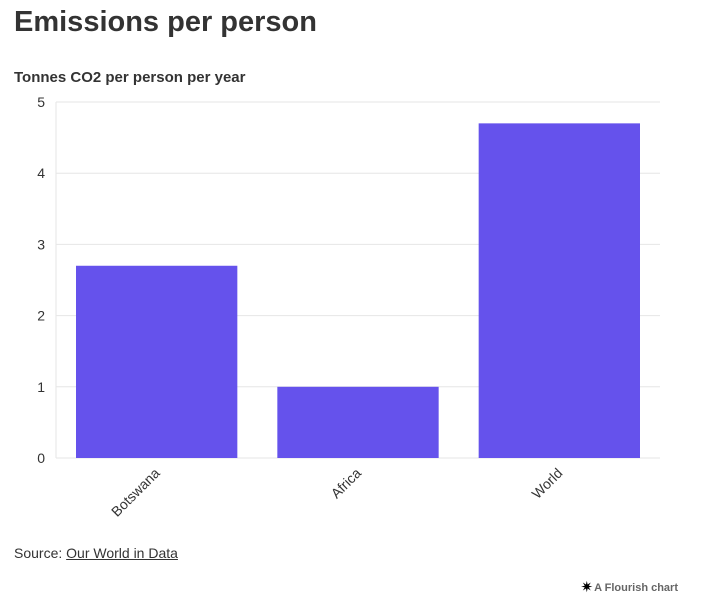 Image resolution: width=701 pixels, height=597 pixels. What do you see at coordinates (41, 387) in the screenshot?
I see `y-tick-label: 1` at bounding box center [41, 387].